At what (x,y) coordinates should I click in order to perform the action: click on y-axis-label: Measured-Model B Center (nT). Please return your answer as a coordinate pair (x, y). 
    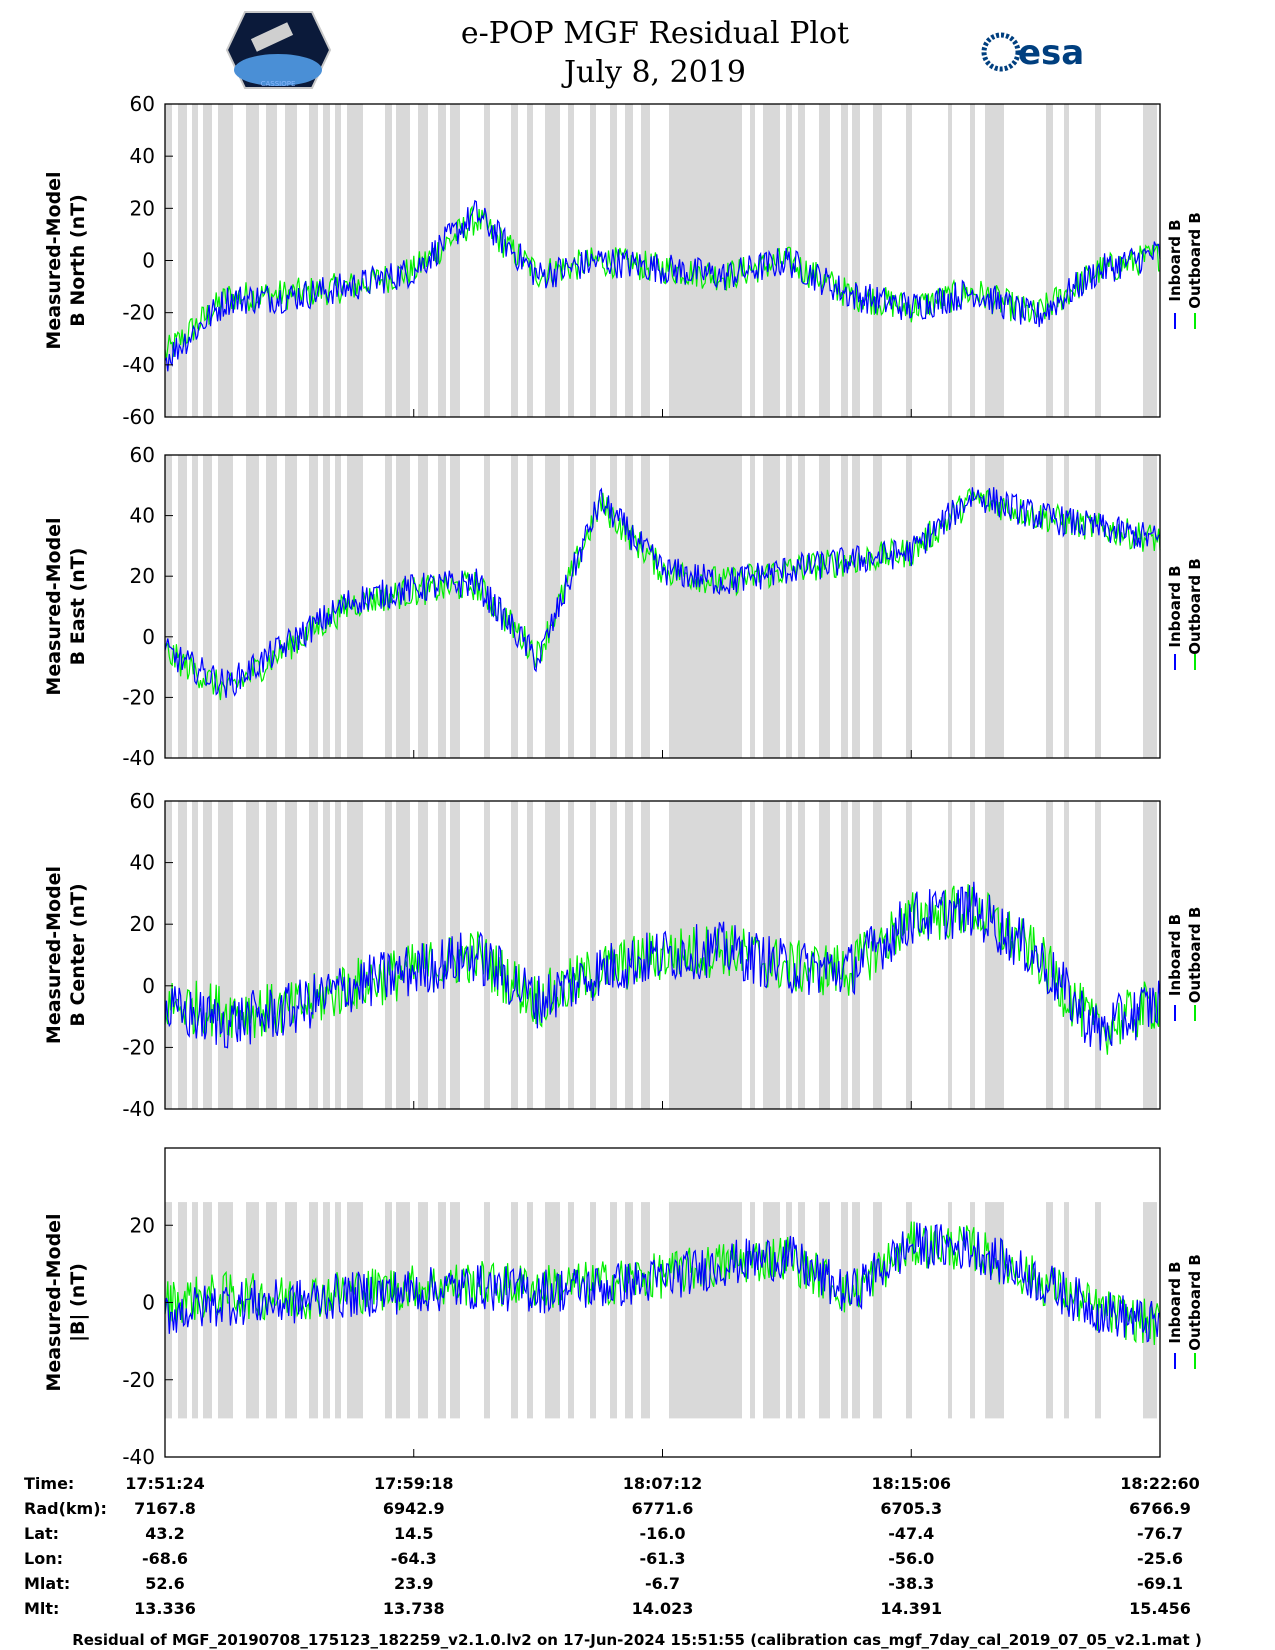
    Looking at the image, I should click on (66, 955).